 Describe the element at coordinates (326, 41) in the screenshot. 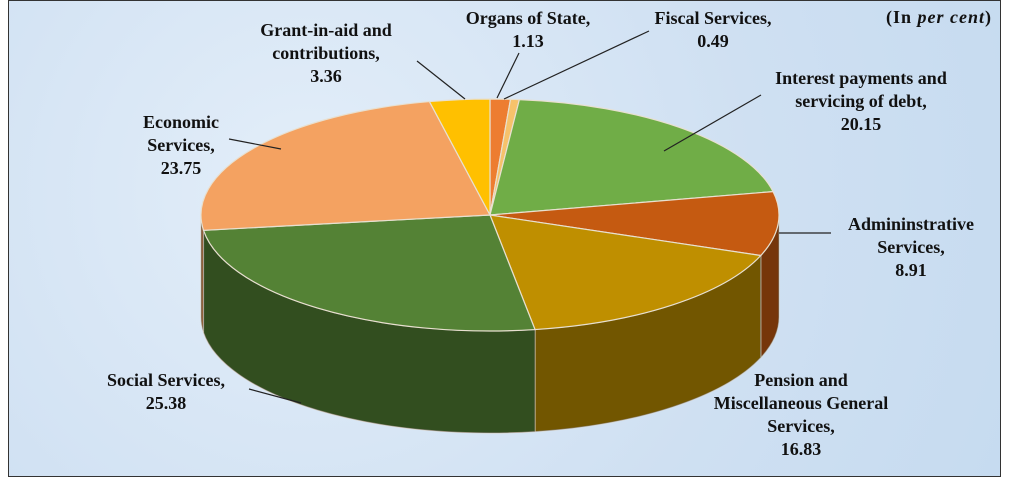

I see `category-label: Grant-in-aid and contributions,` at that location.